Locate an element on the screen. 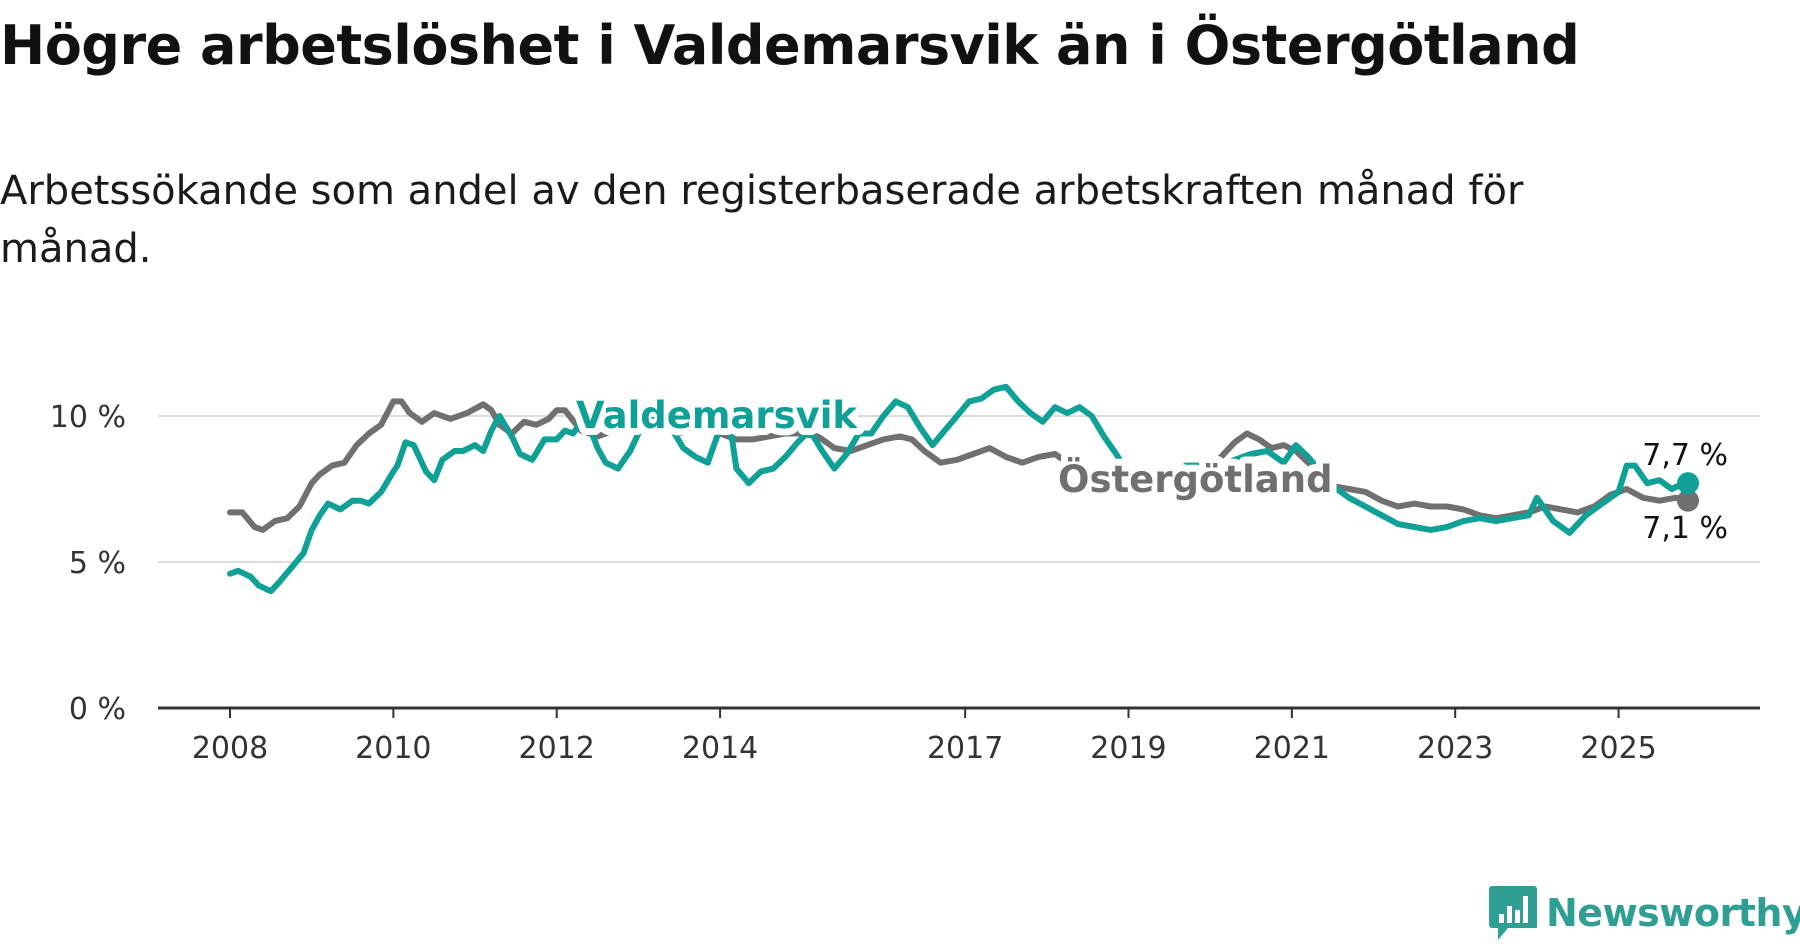 The height and width of the screenshot is (948, 1800). y-tick-label: 5 % is located at coordinates (97, 563).